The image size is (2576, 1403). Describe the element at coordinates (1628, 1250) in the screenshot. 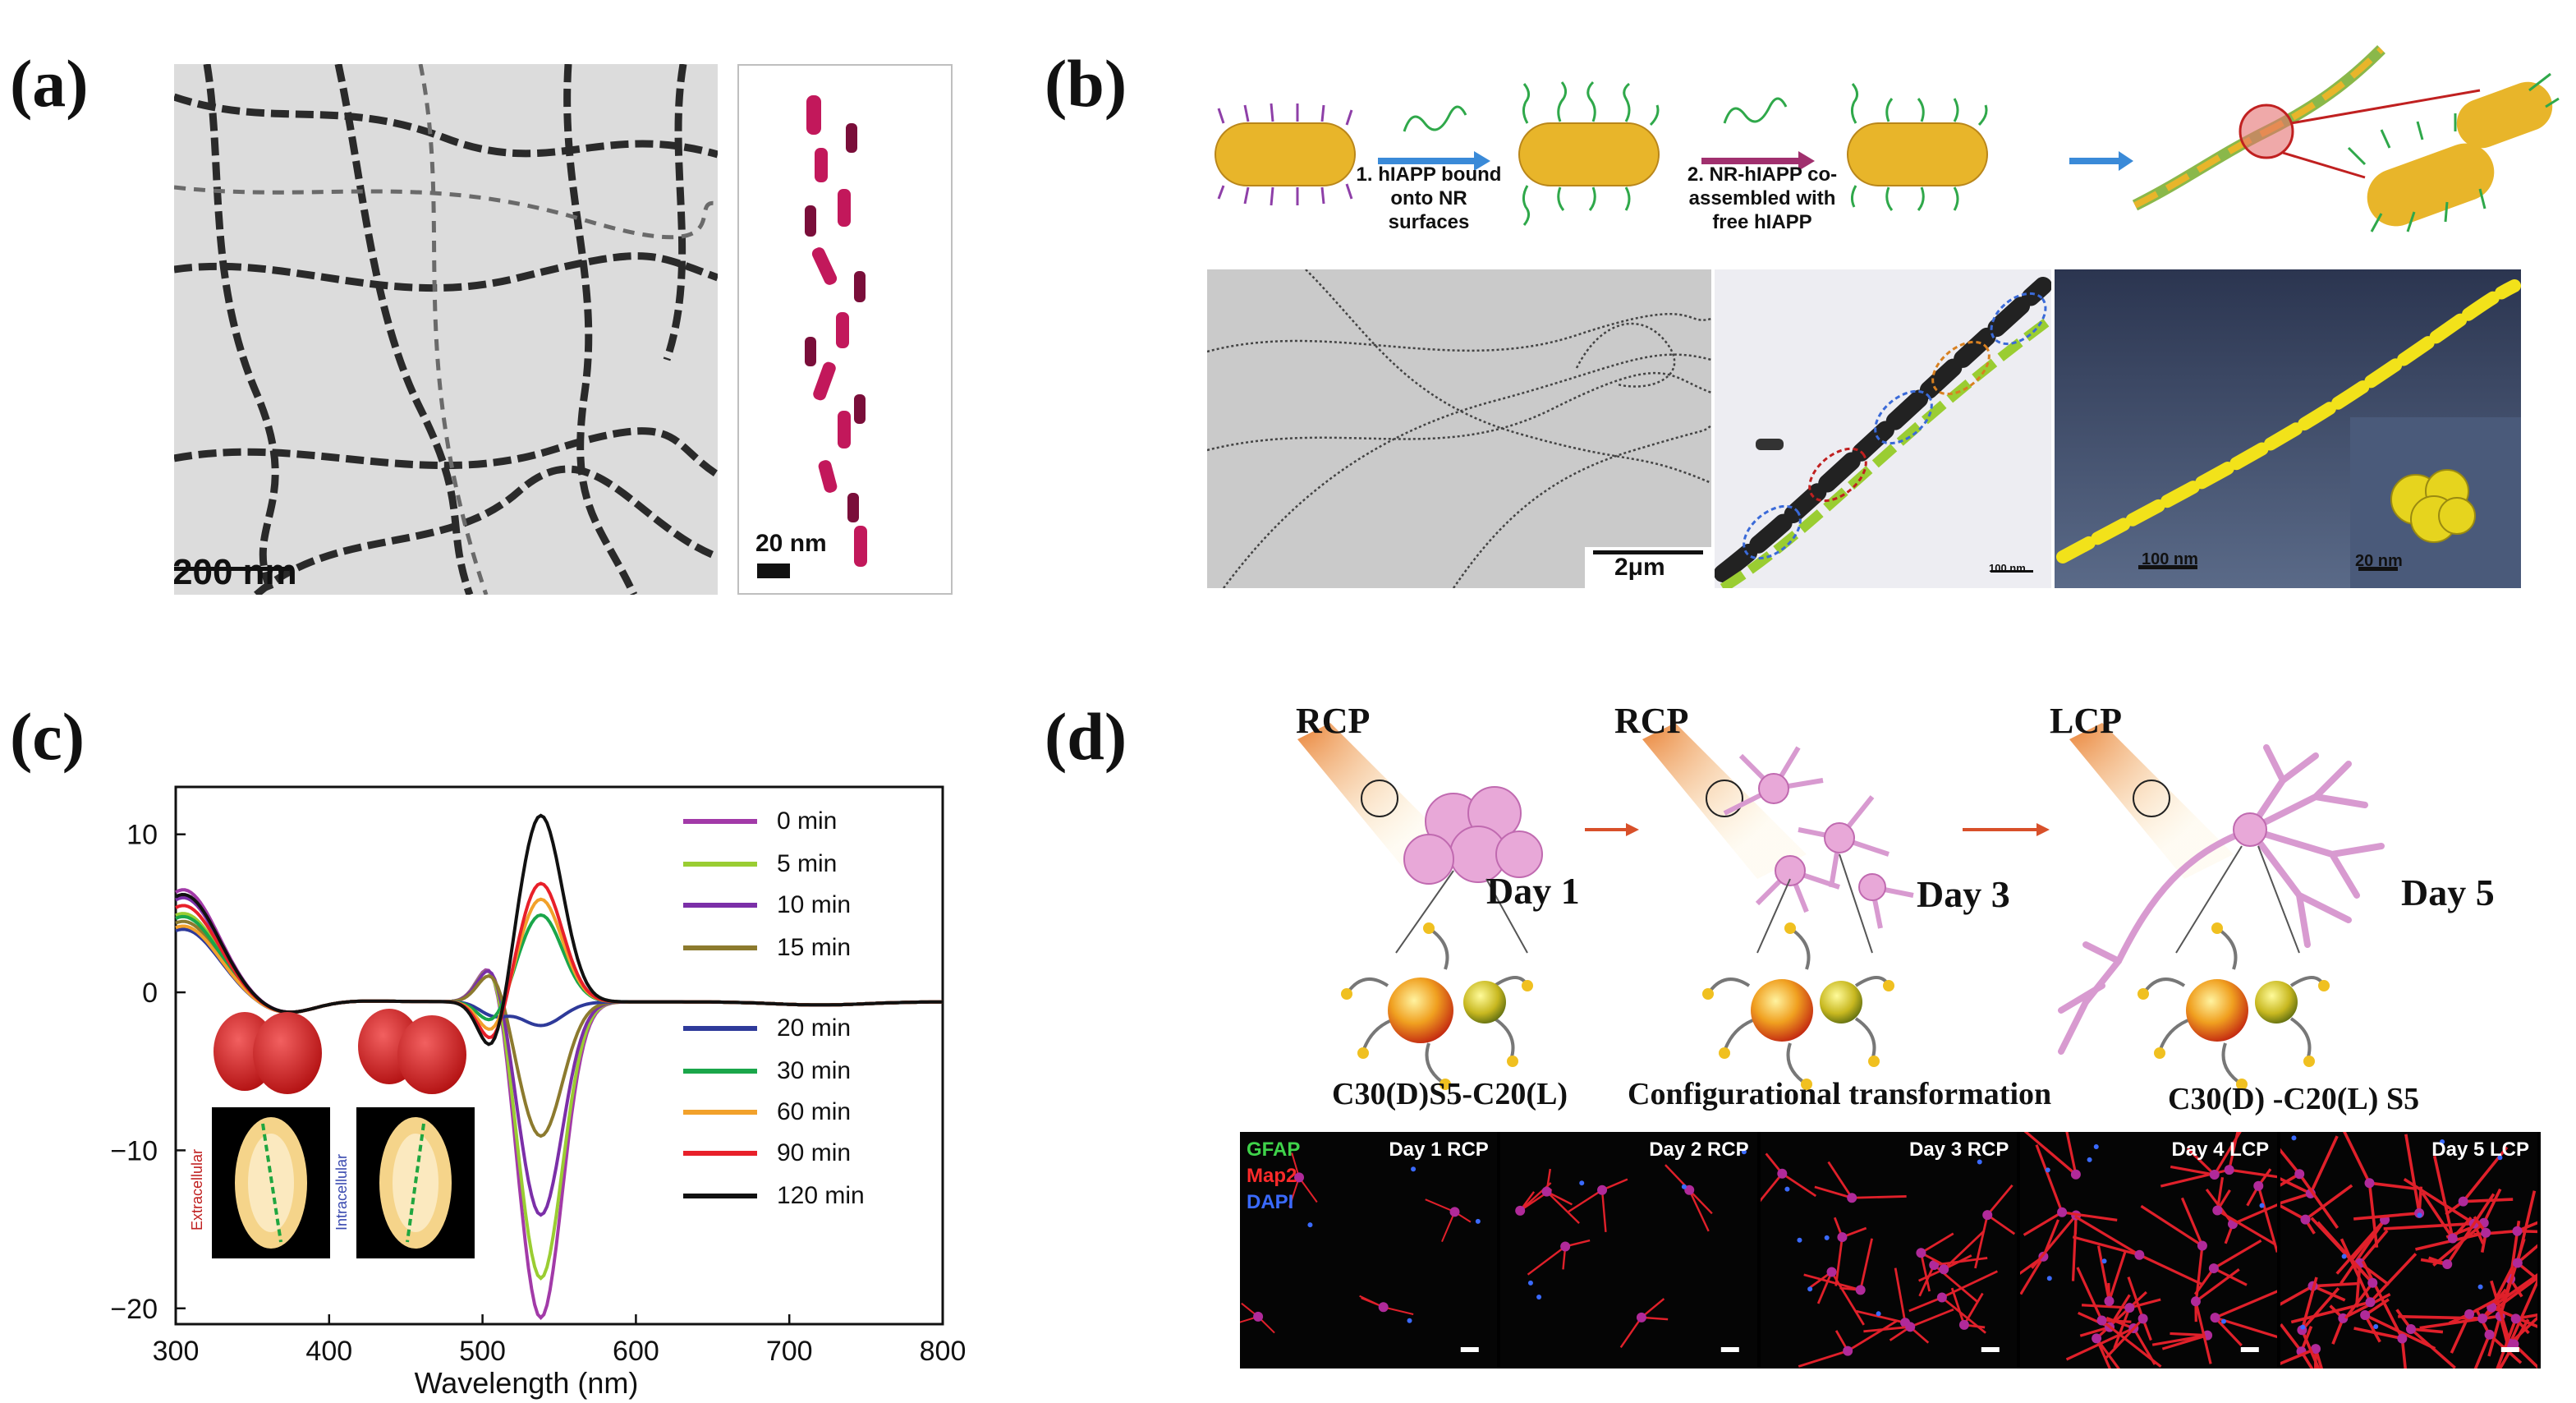

I see `fluorescence-panel: Day 2 RCP` at that location.